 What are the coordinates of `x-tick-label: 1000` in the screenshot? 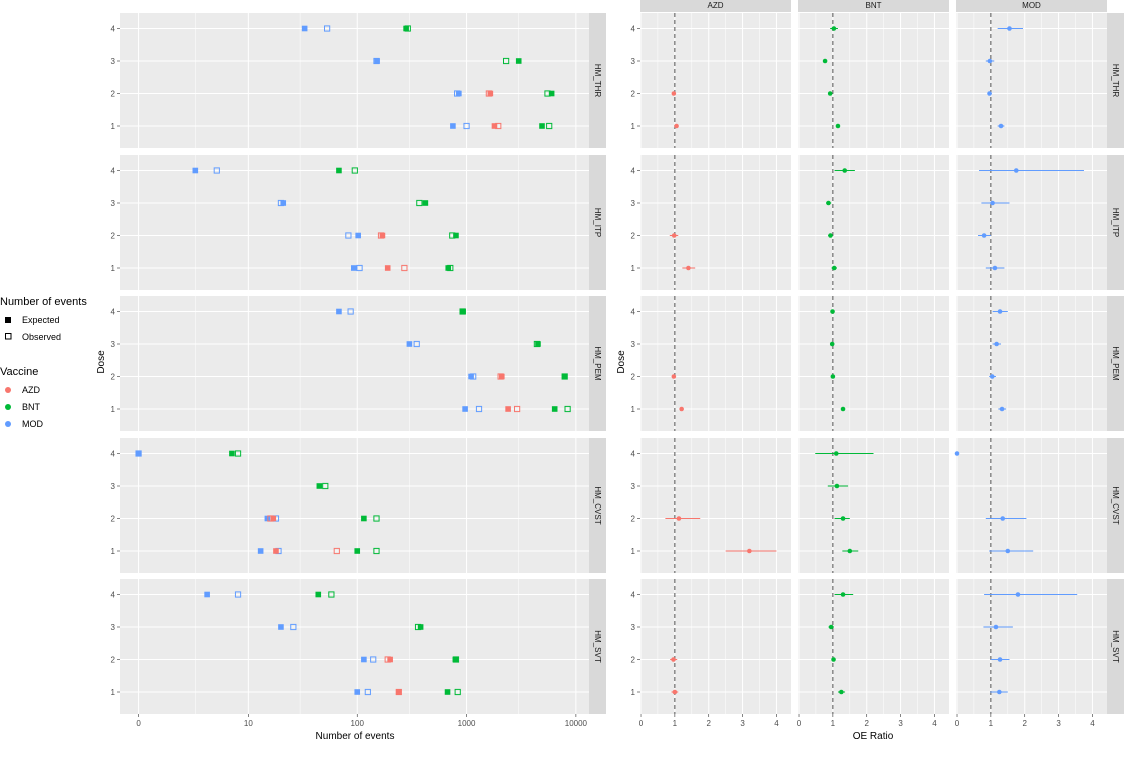 It's located at (467, 723).